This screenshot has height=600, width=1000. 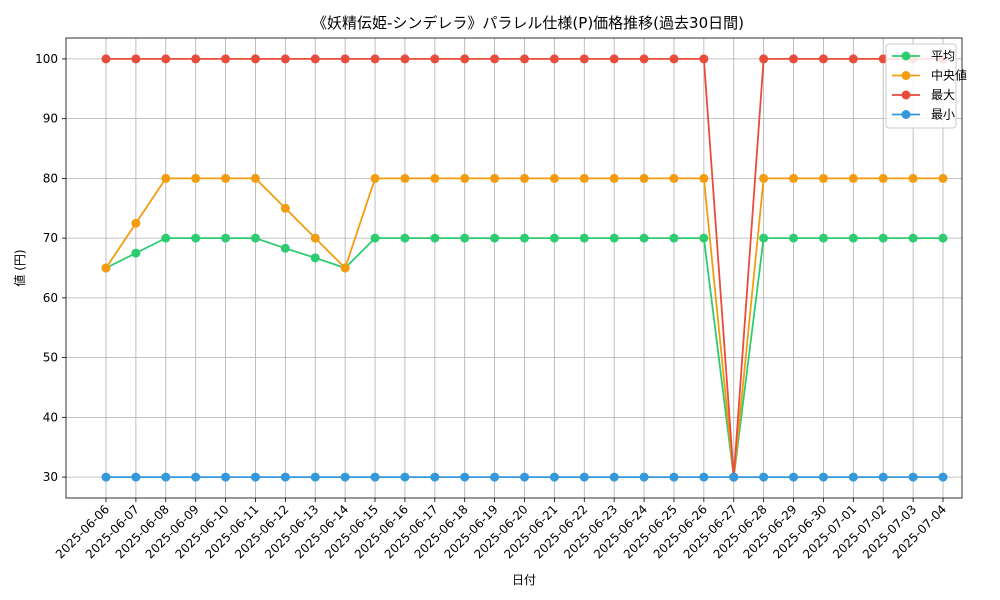 What do you see at coordinates (943, 115) in the screenshot?
I see `legend-label: 最小` at bounding box center [943, 115].